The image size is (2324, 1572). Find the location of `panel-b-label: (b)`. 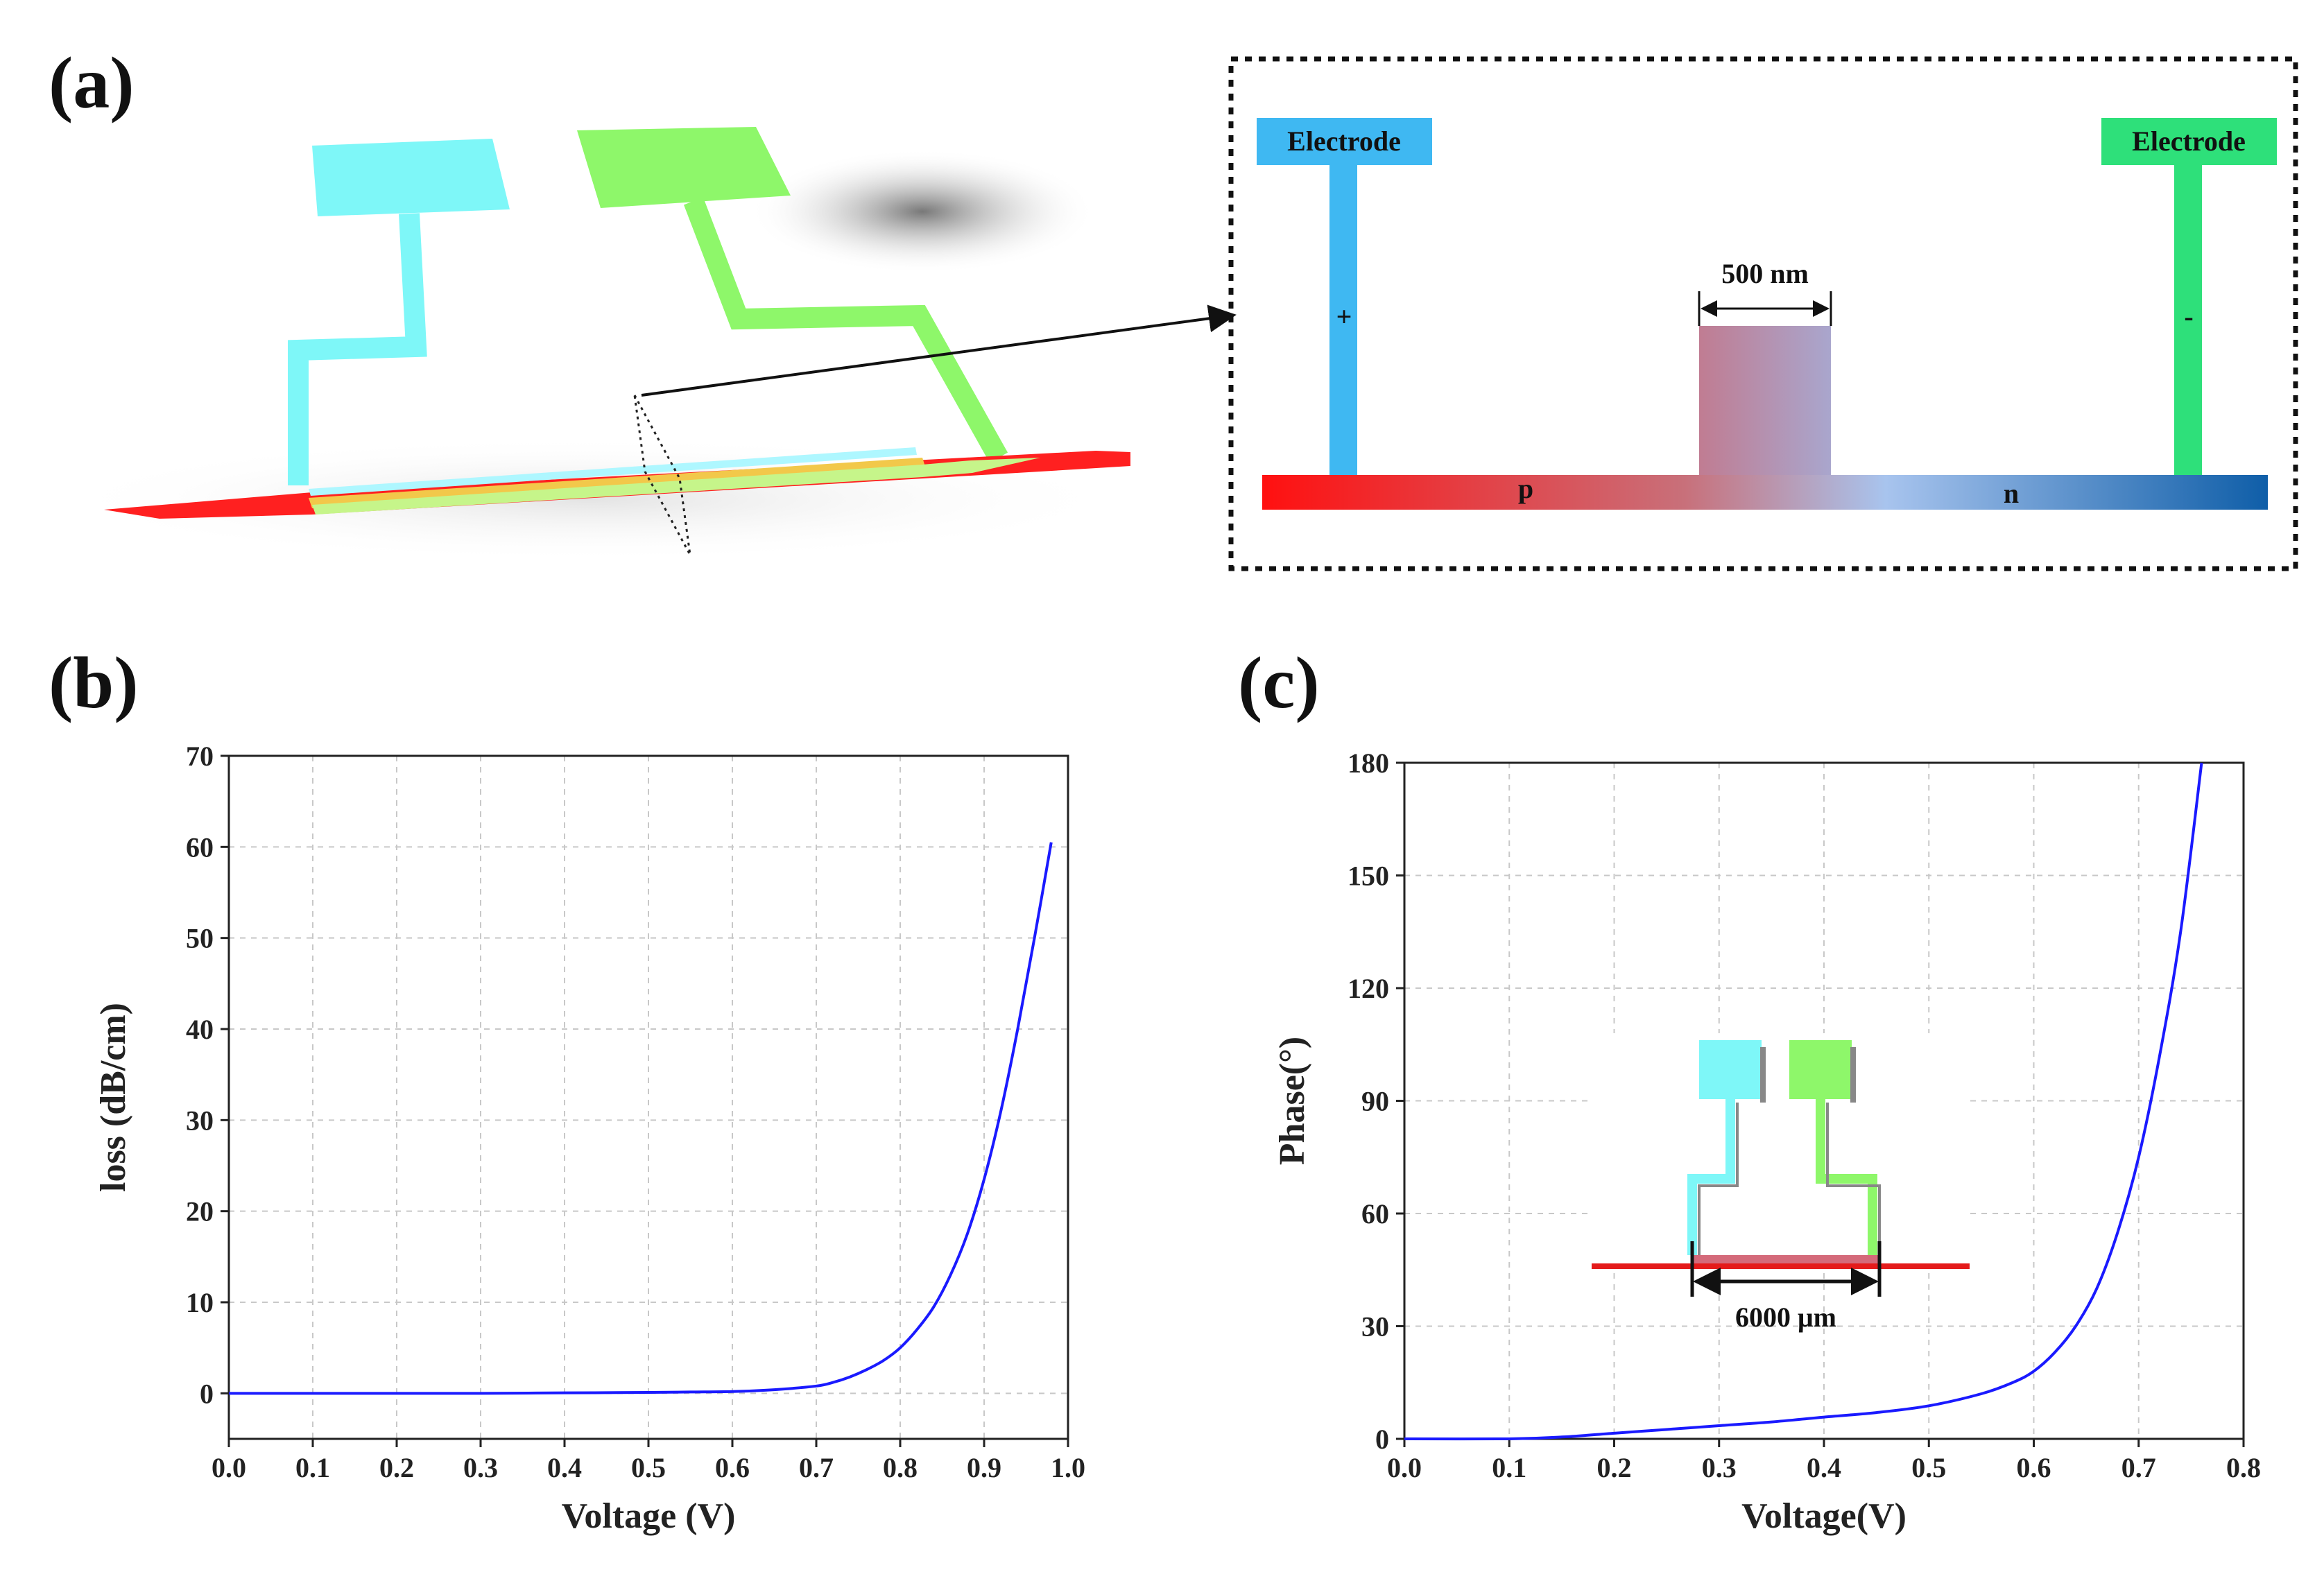

panel-b-label: (b) is located at coordinates (94, 682).